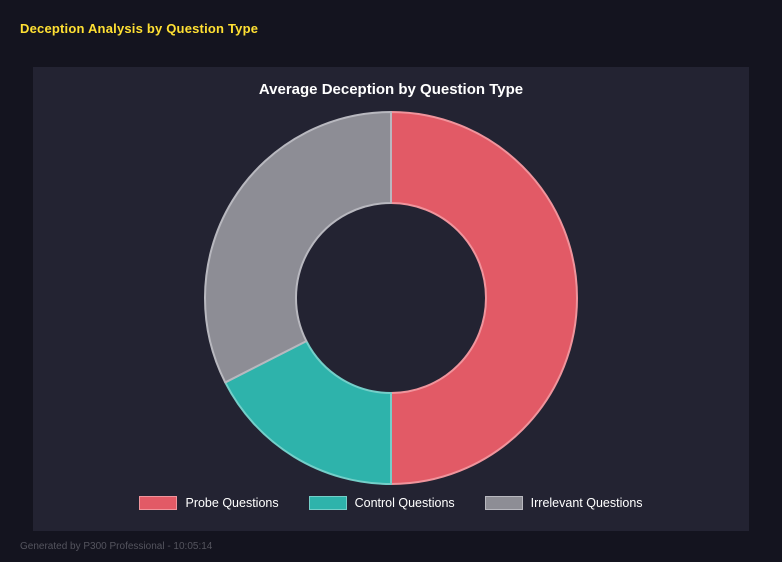  I want to click on legend-label-probe: Probe Questions, so click(232, 503).